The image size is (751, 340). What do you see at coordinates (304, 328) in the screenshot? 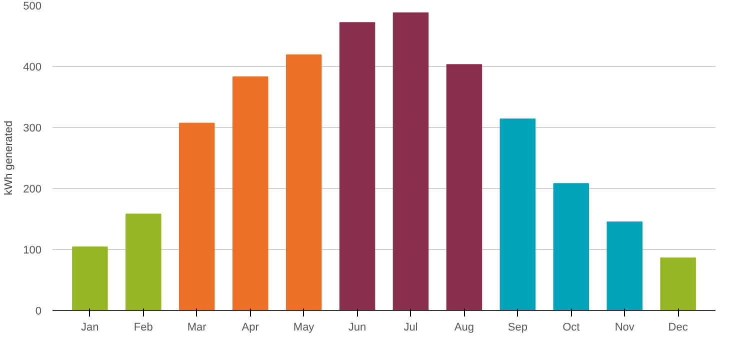
I see `x-tick-label: May` at bounding box center [304, 328].